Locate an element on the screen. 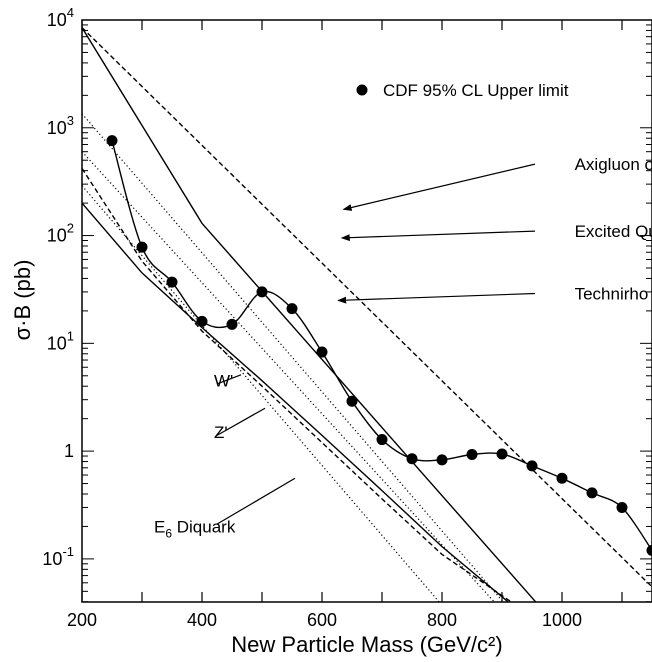 The width and height of the screenshot is (652, 662). legend-label: CDF 95% CL Upper limit is located at coordinates (476, 90).